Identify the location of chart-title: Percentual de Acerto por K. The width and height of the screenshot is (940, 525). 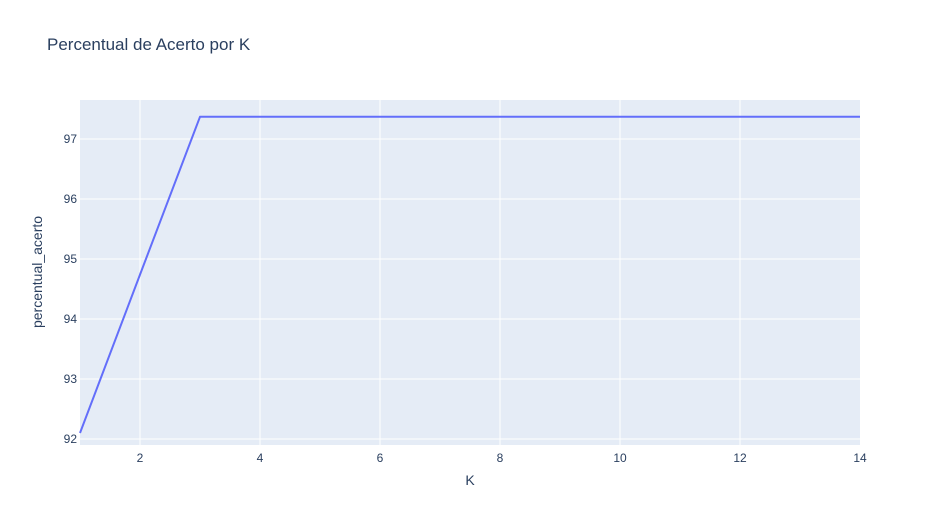
(149, 44).